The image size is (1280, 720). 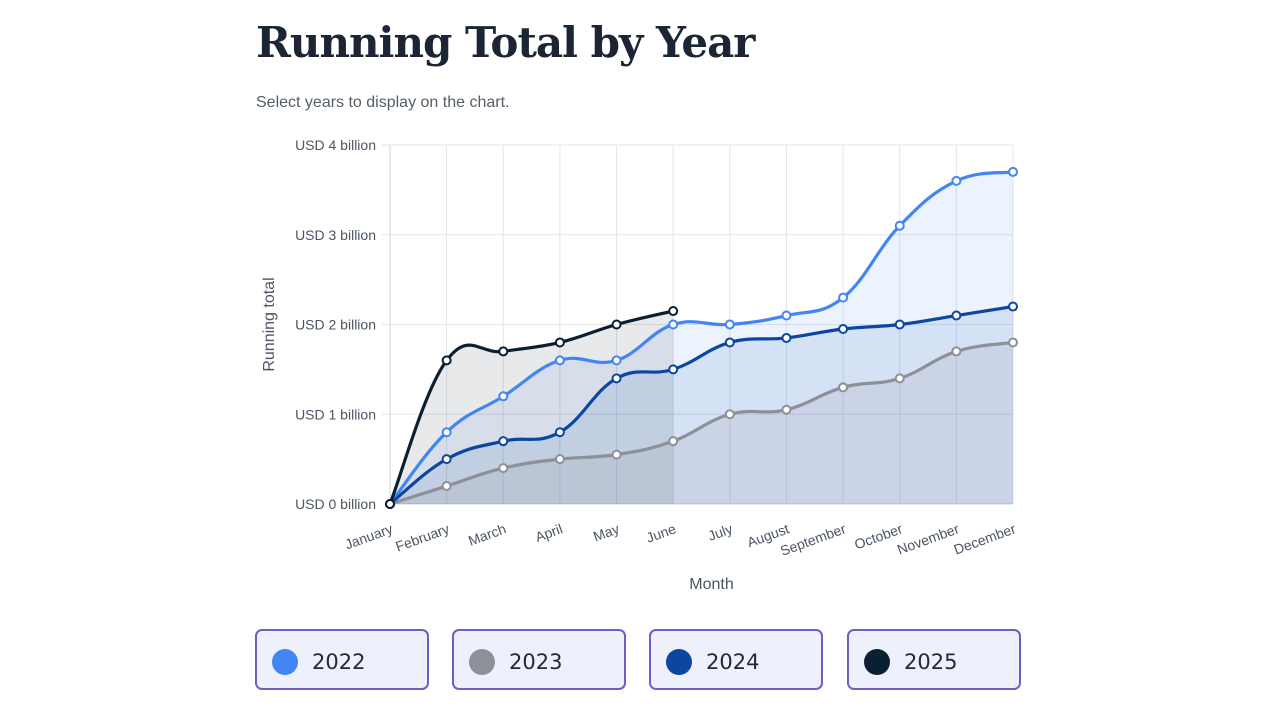 I want to click on y-tick-label: USD 1 billion, so click(x=335, y=414).